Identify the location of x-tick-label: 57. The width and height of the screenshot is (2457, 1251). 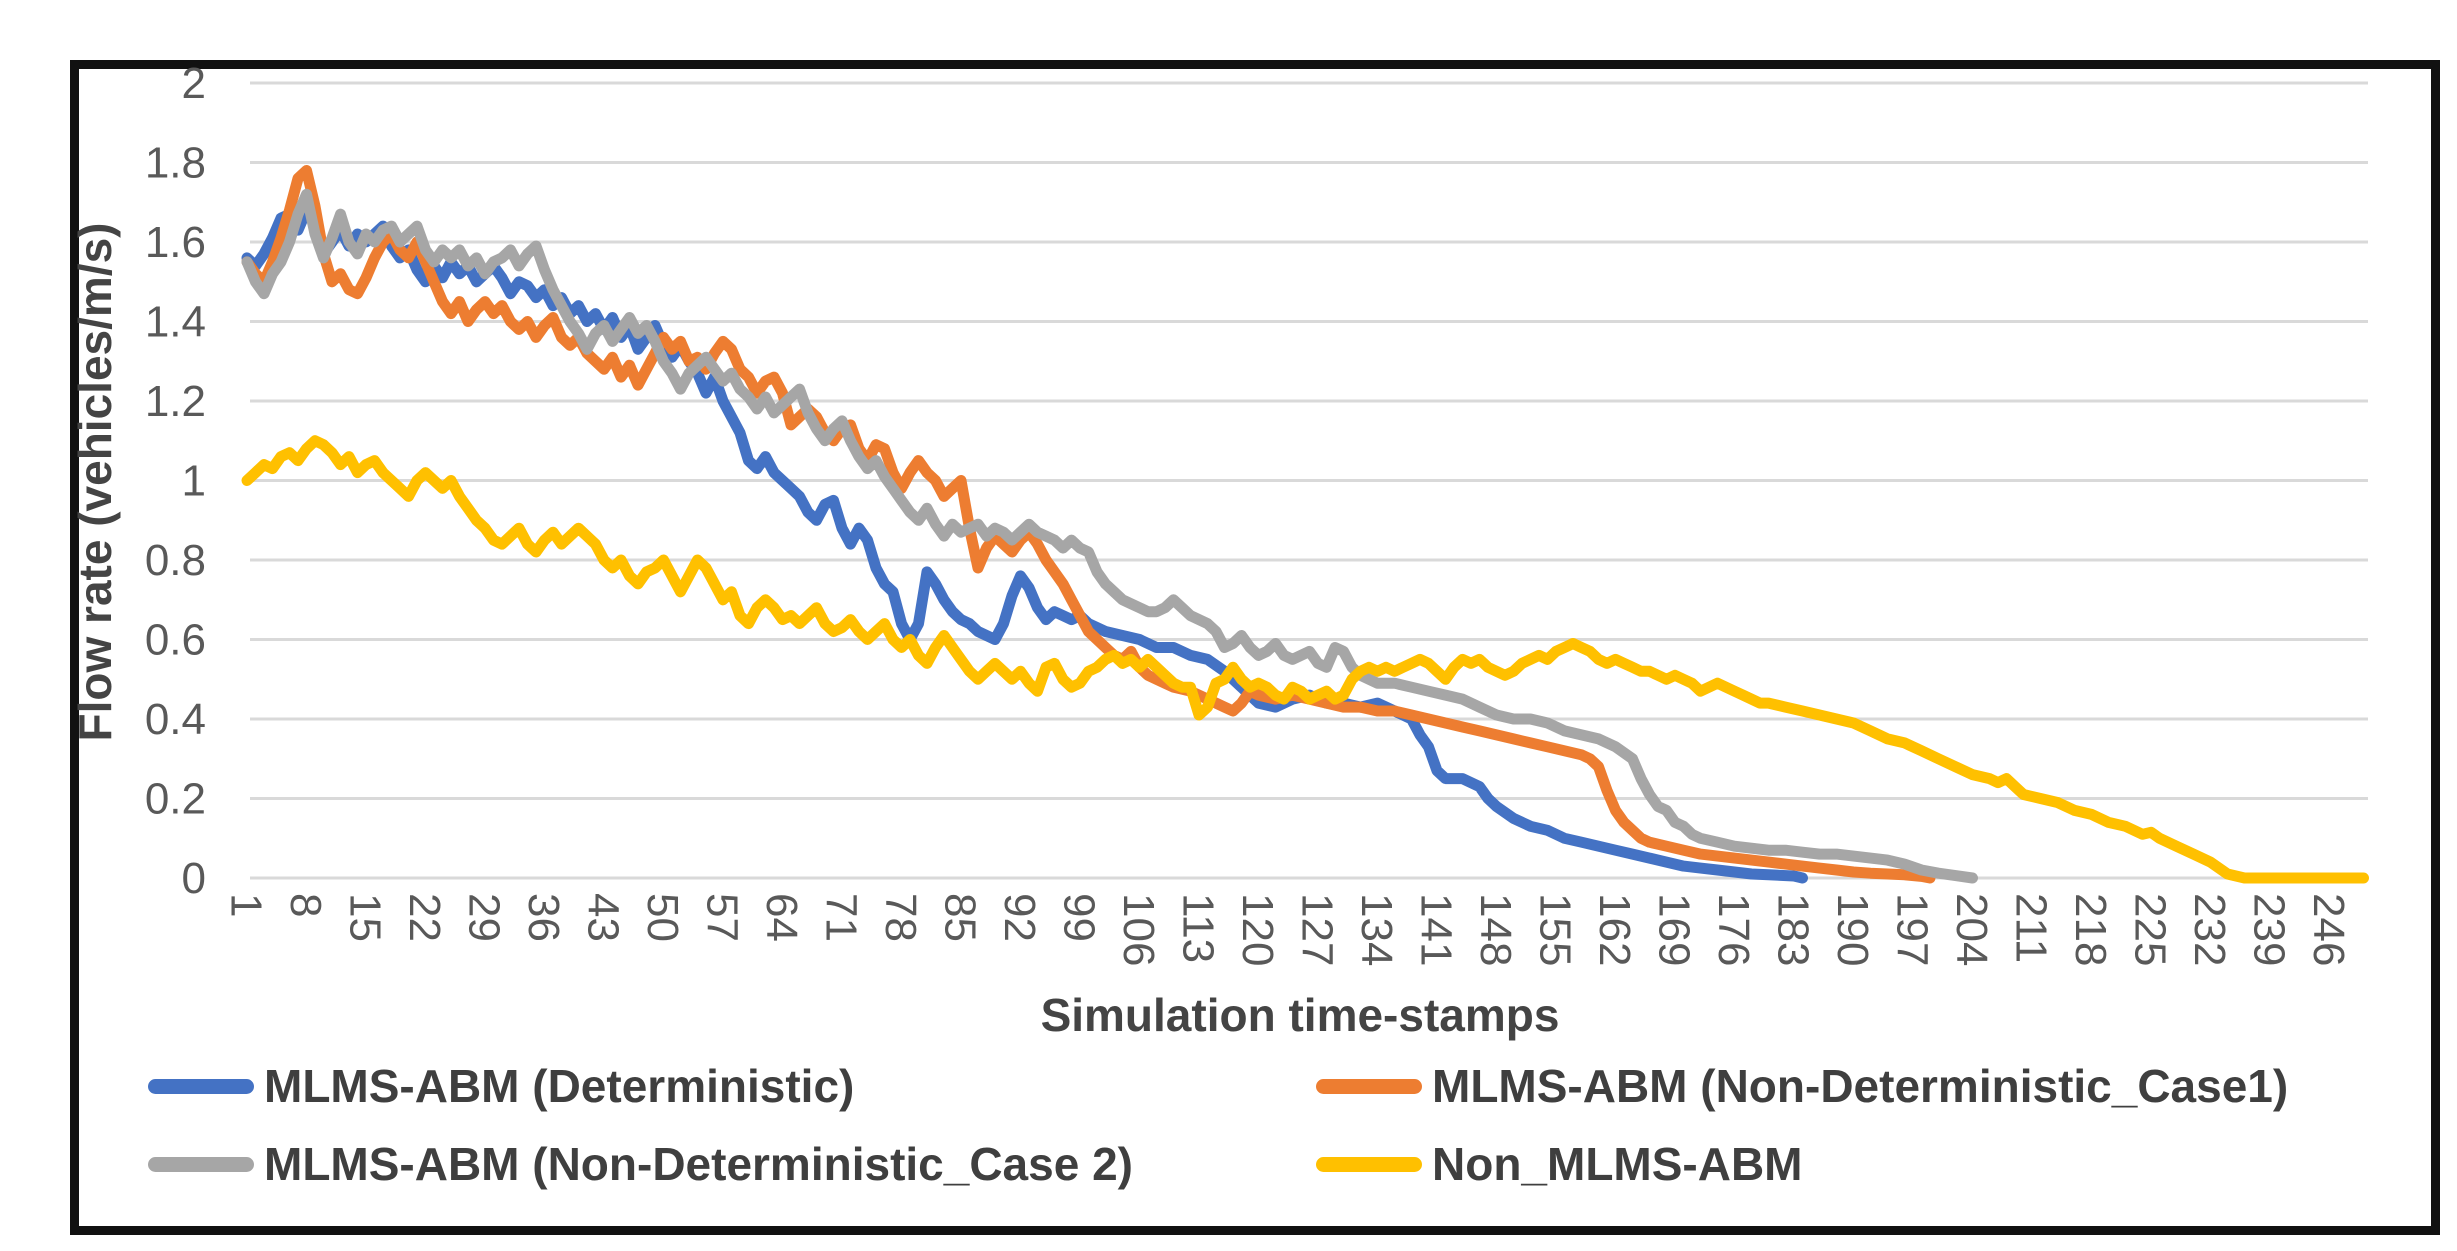
(722, 917).